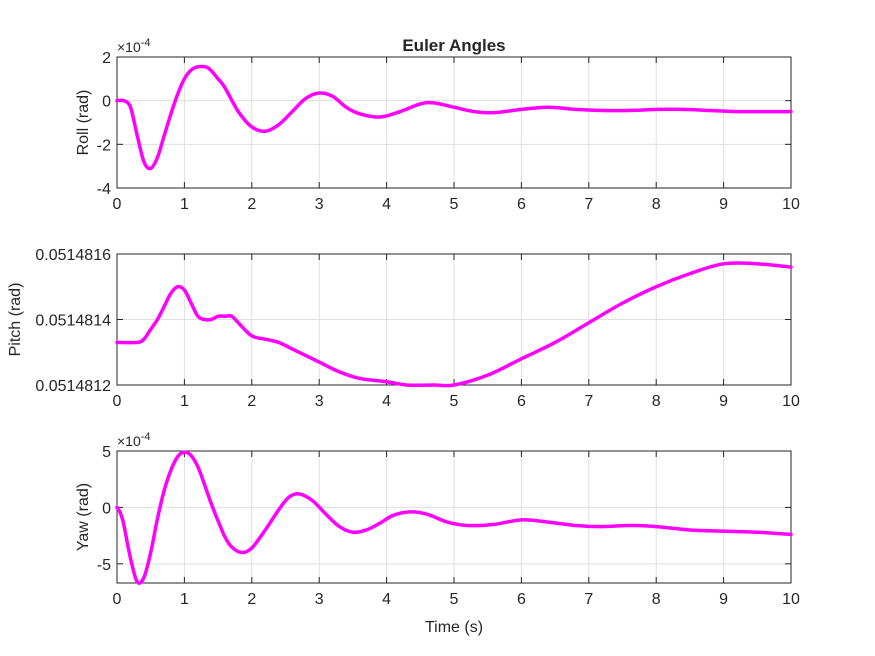 Image resolution: width=875 pixels, height=656 pixels. What do you see at coordinates (588, 204) in the screenshot?
I see `roll-x-tick-label: 7` at bounding box center [588, 204].